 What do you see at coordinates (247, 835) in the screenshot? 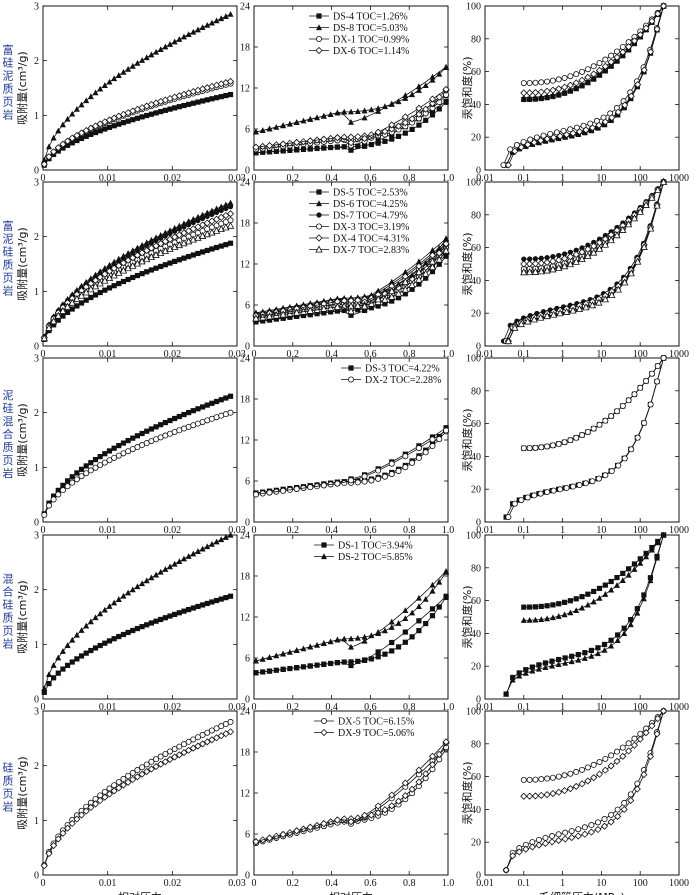
I see `y-tick-label: 6` at bounding box center [247, 835].